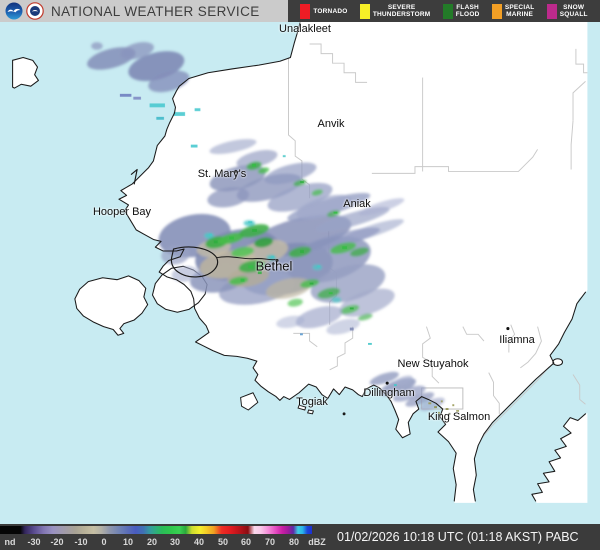 This screenshot has width=600, height=550. Describe the element at coordinates (152, 542) in the screenshot. I see `colorbar-tick-20: 20` at that location.